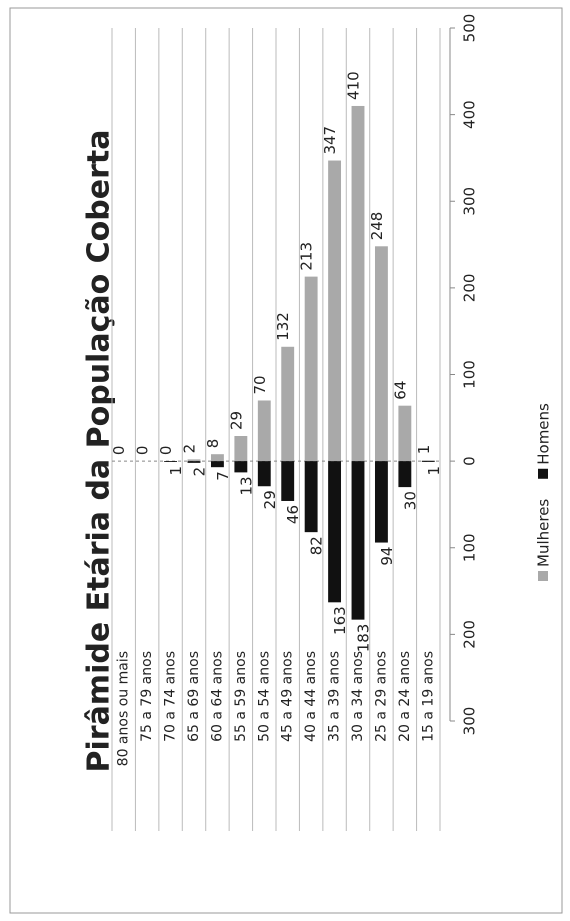 The height and width of the screenshot is (921, 570). I want to click on chart-title: Pirâmide Etária da População Coberta, so click(99, 451).